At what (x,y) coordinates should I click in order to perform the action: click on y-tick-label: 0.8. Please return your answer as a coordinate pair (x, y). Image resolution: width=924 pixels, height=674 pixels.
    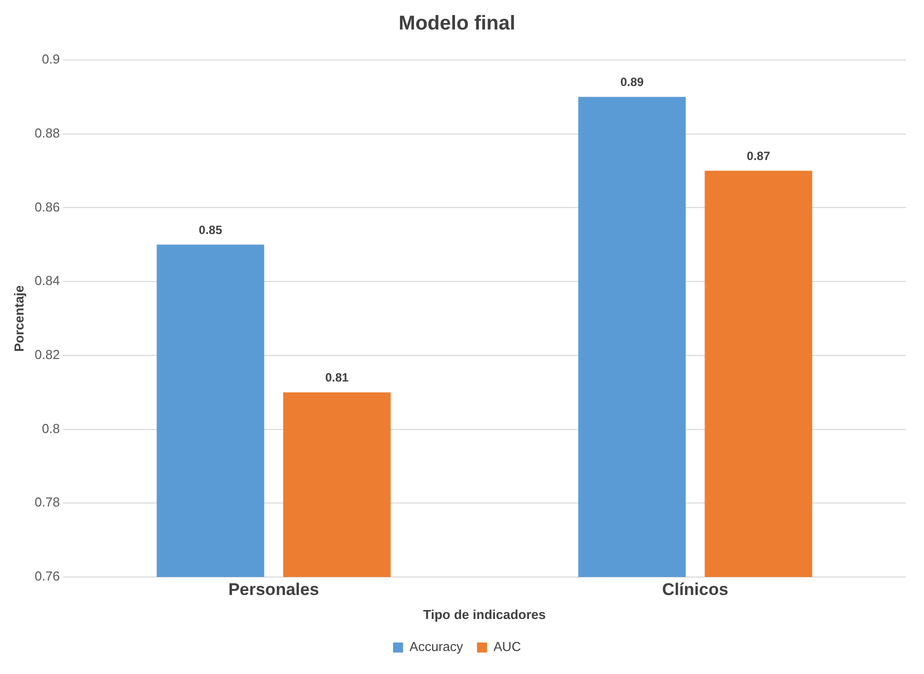
    Looking at the image, I should click on (51, 428).